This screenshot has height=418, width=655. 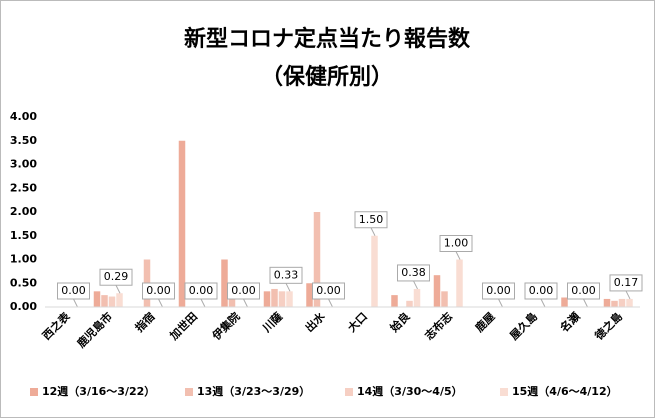 What do you see at coordinates (23, 140) in the screenshot?
I see `y-tick-label: 3.50` at bounding box center [23, 140].